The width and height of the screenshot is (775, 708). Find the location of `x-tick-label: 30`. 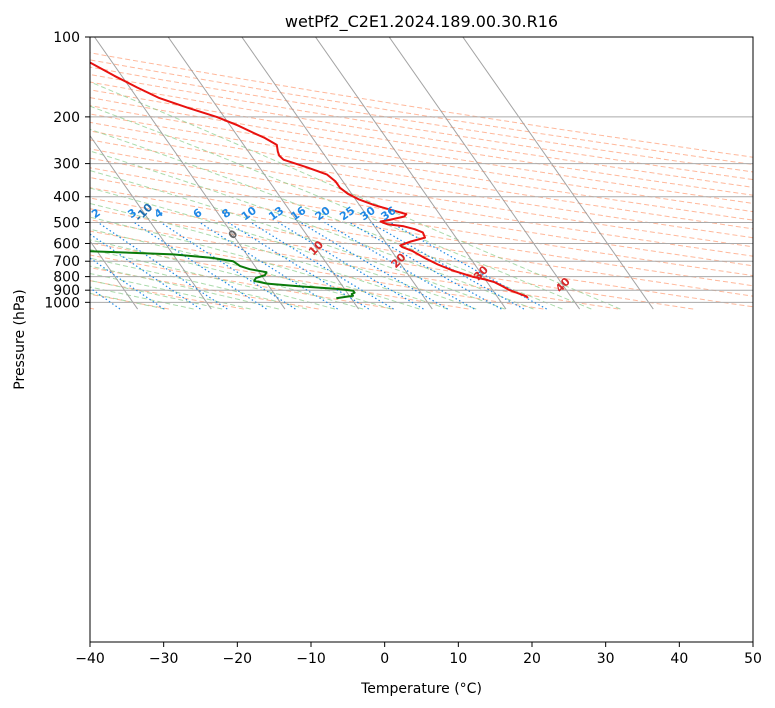

x-tick-label: 30 is located at coordinates (606, 659).